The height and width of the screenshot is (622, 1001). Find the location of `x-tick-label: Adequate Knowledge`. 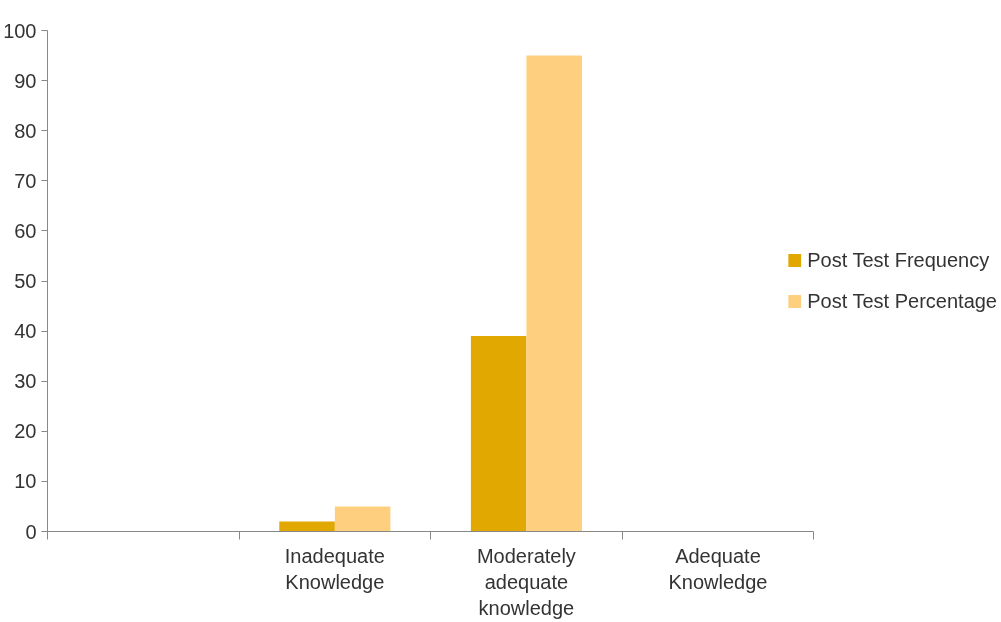

x-tick-label: Adequate Knowledge is located at coordinates (718, 568).